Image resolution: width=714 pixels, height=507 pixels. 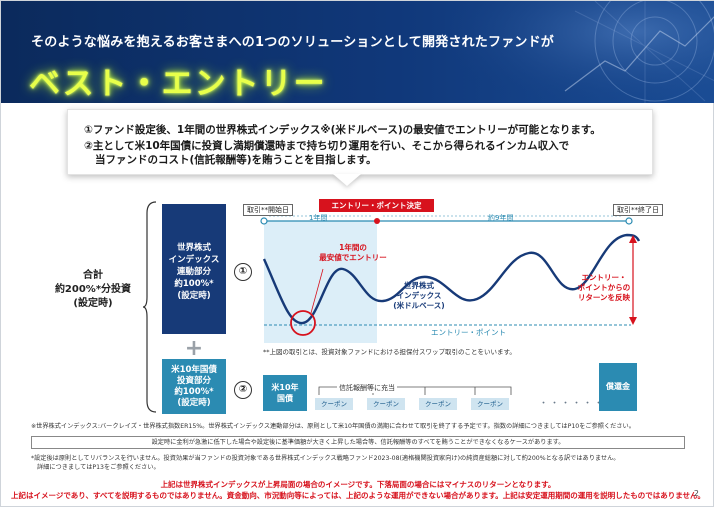 I want to click on banner-decorative-art, so click(x=579, y=52).